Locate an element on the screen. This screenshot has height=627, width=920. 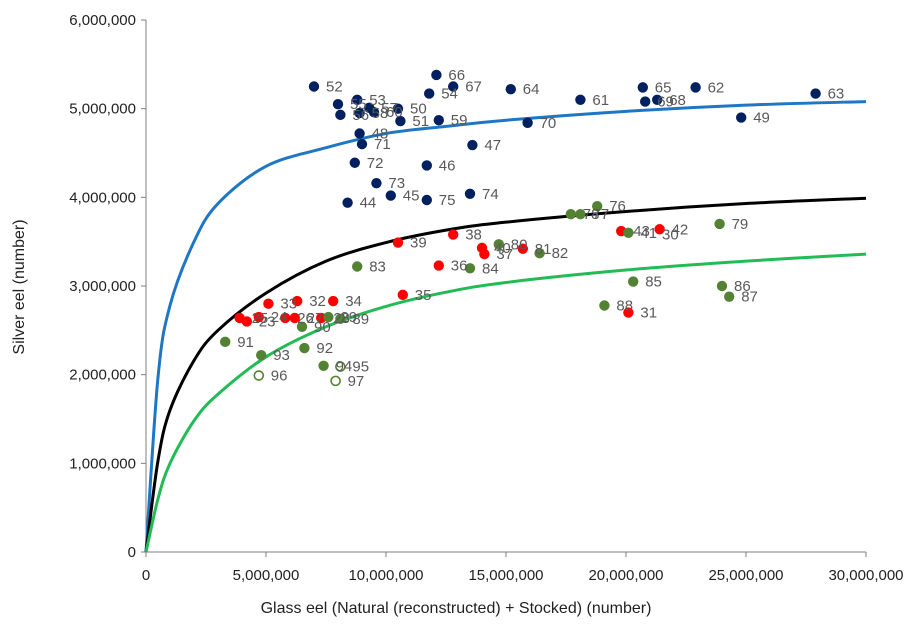
data-label: 93 is located at coordinates (281, 355).